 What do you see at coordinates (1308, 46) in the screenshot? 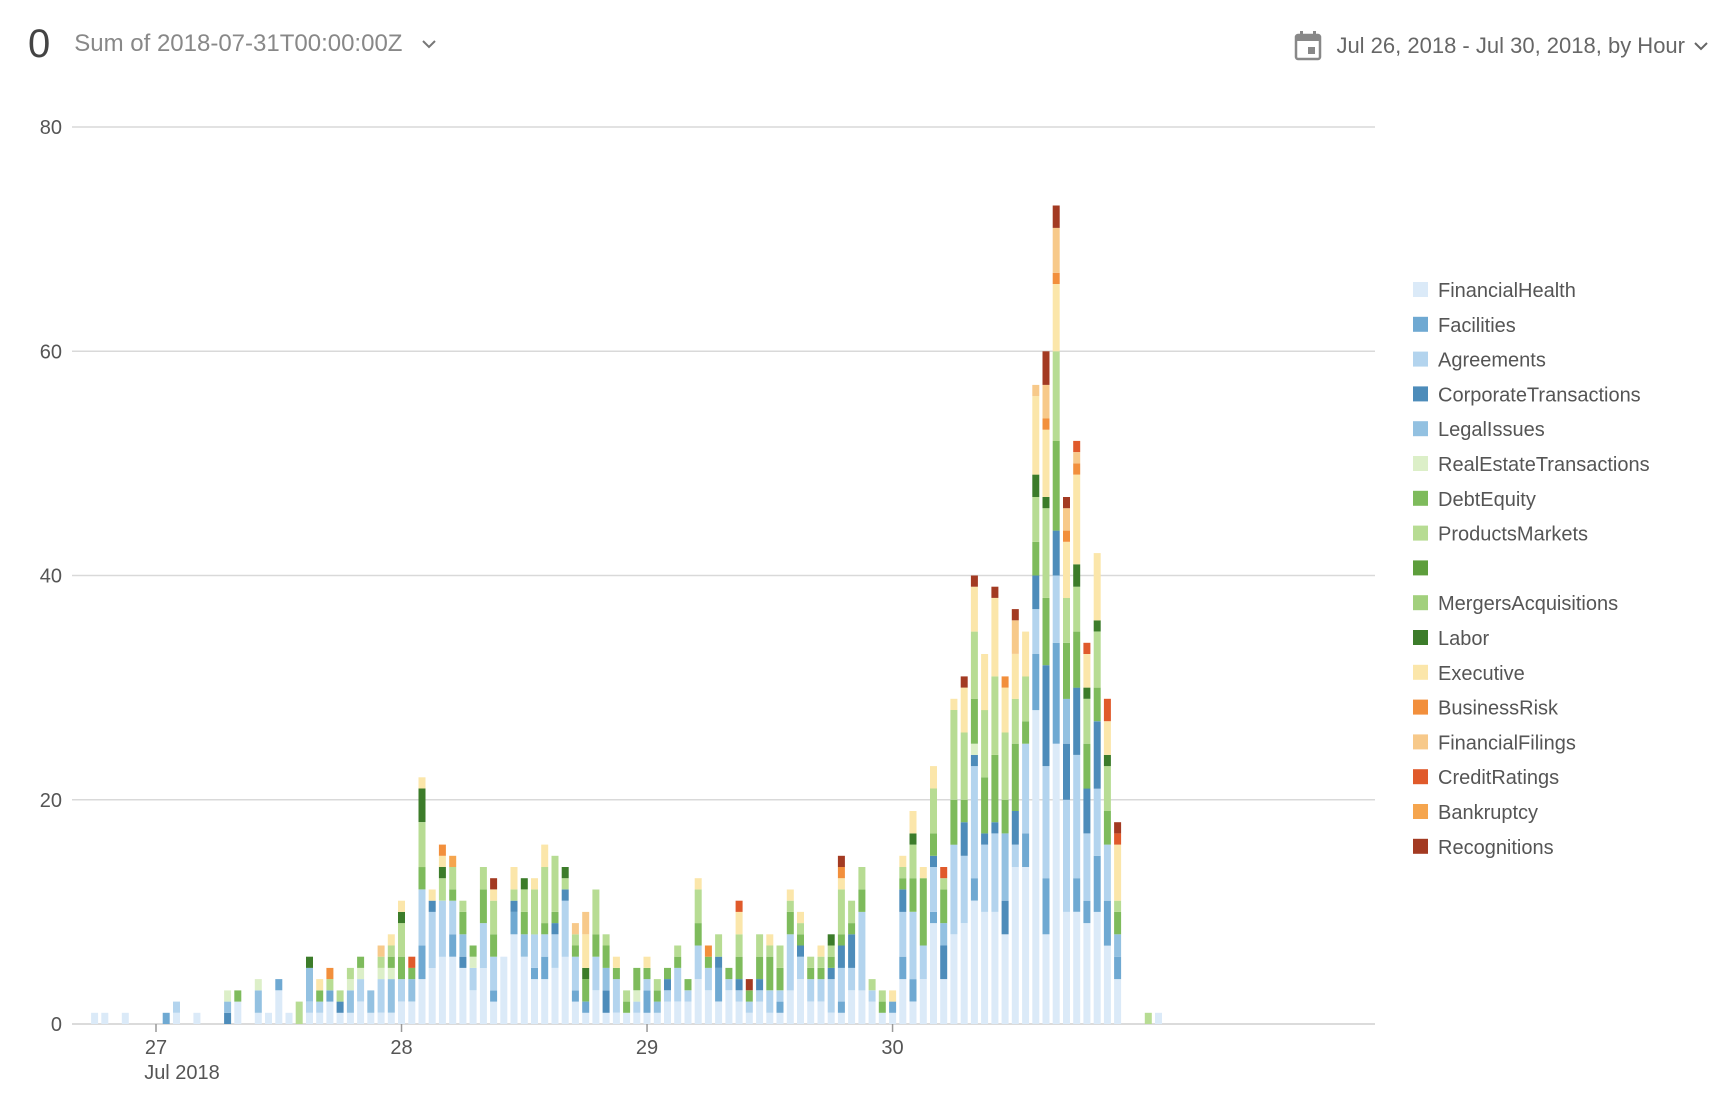
I see `calendar-icon` at bounding box center [1308, 46].